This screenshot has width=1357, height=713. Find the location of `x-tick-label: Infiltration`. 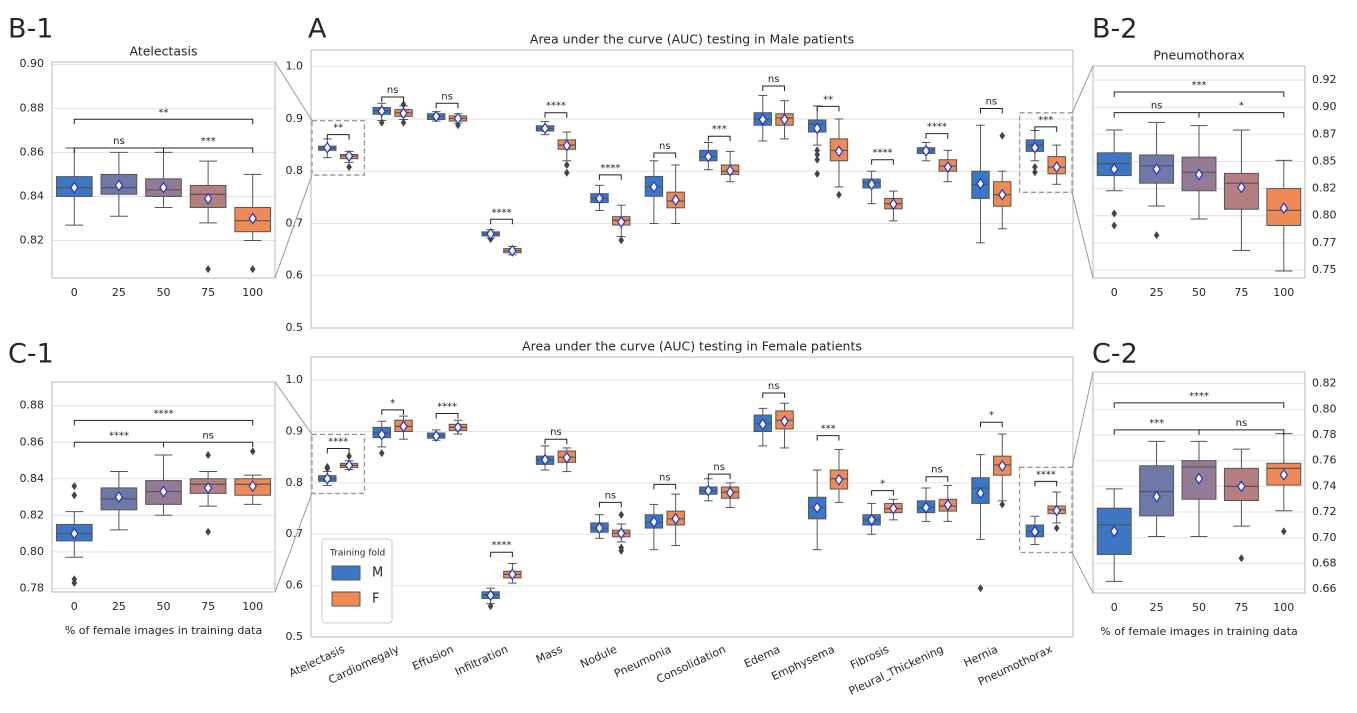

x-tick-label: Infiltration is located at coordinates (481, 661).